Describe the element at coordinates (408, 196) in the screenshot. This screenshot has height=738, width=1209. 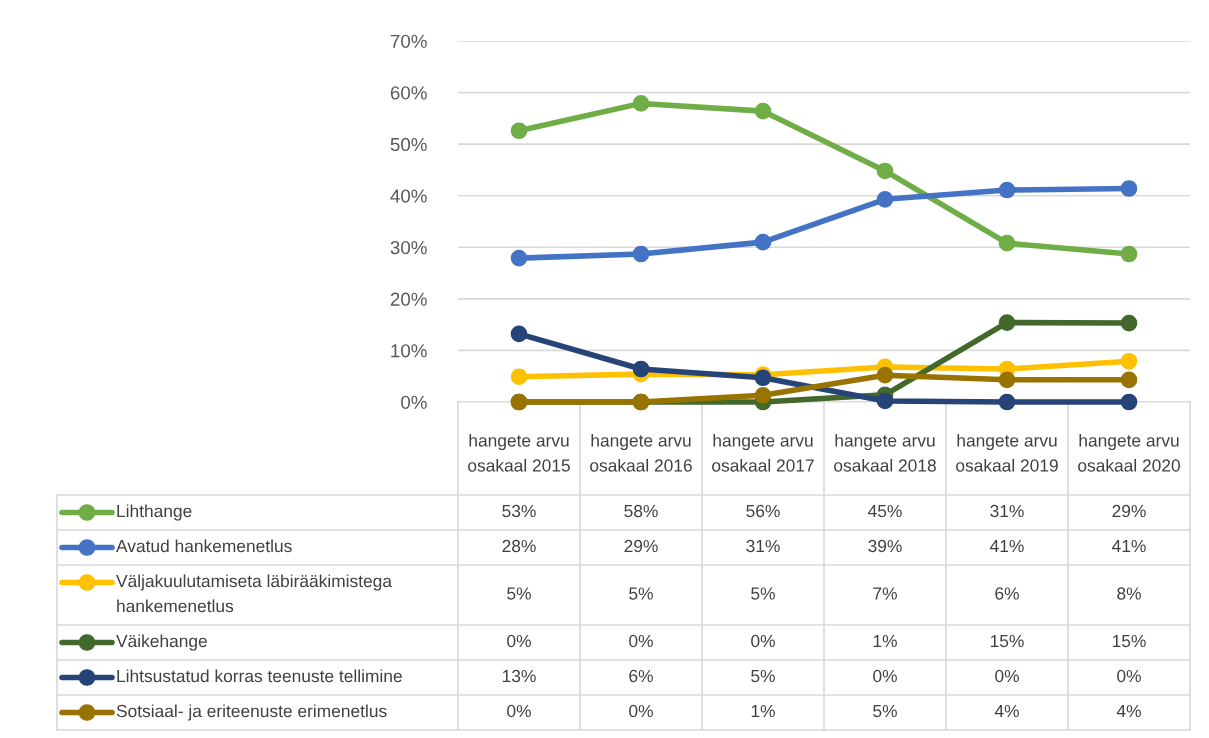
I see `y-tick-label: 40%` at that location.